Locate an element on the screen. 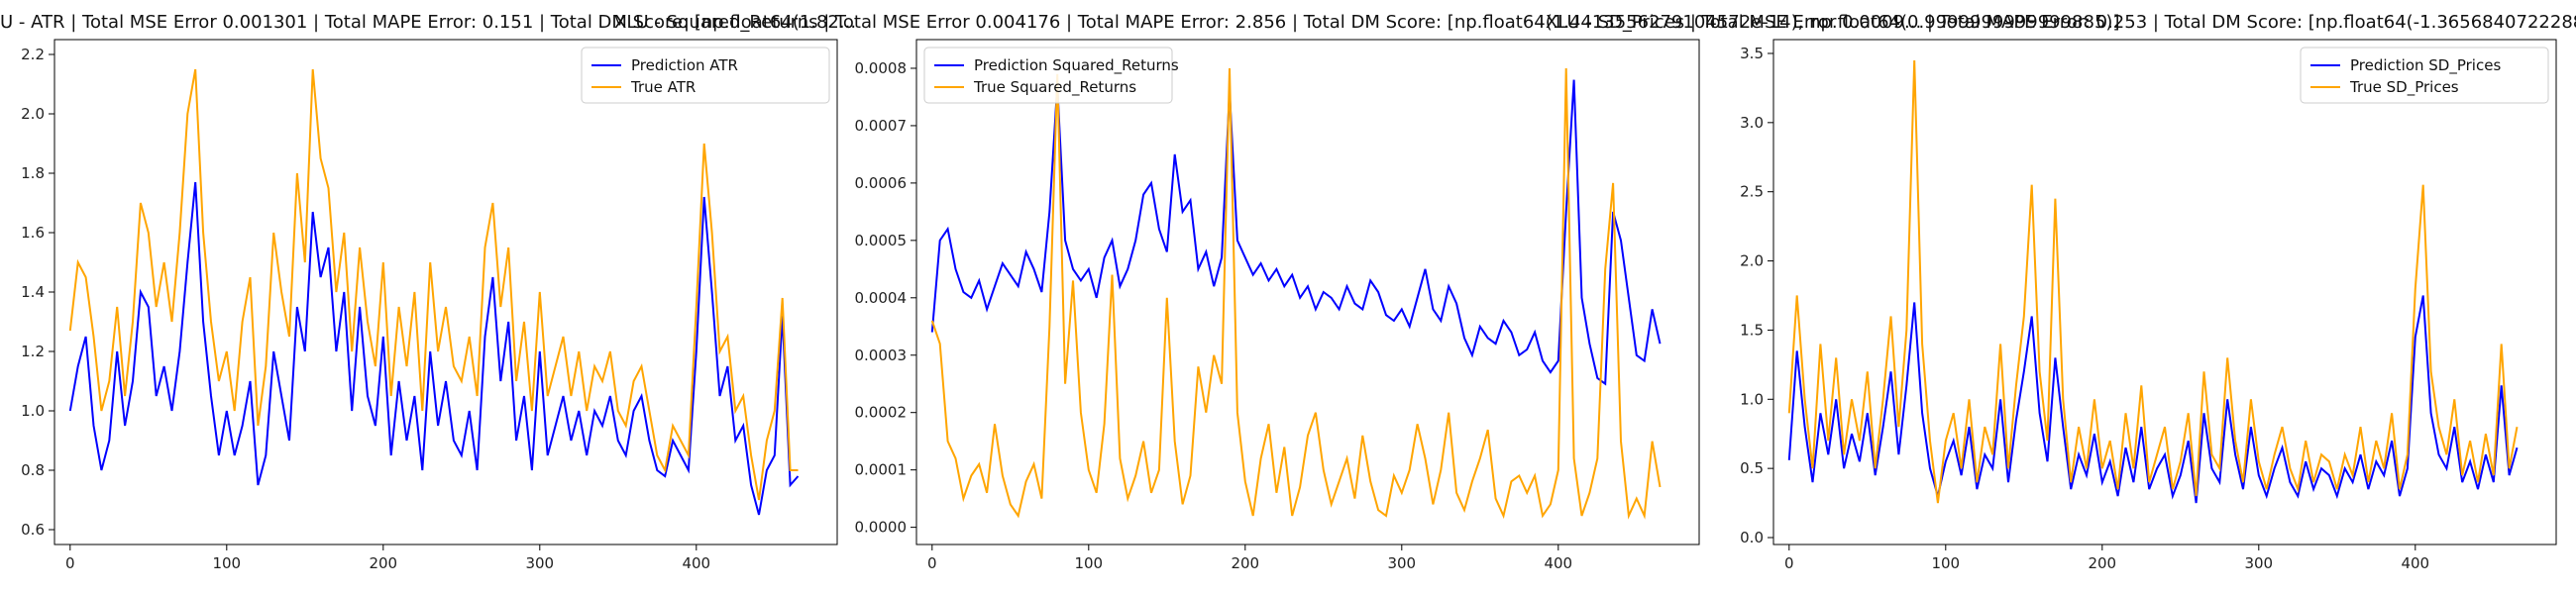  legend: Prediction SD_Prices True SD_Prices is located at coordinates (2424, 75).